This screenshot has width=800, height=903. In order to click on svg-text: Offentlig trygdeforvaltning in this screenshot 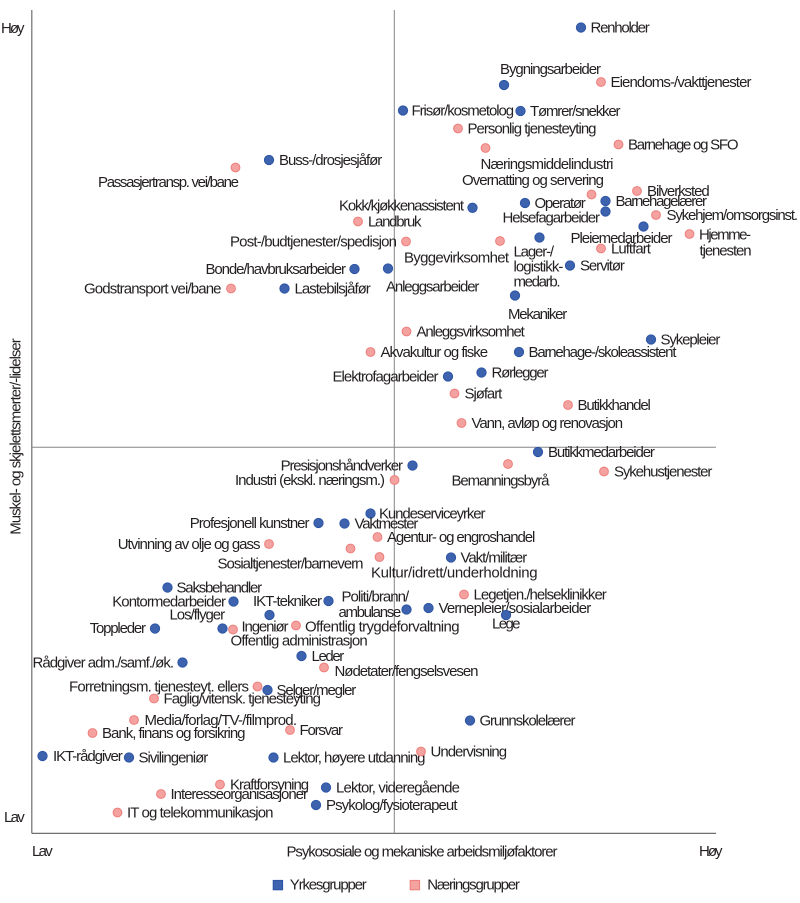, I will do `click(382, 627)`.